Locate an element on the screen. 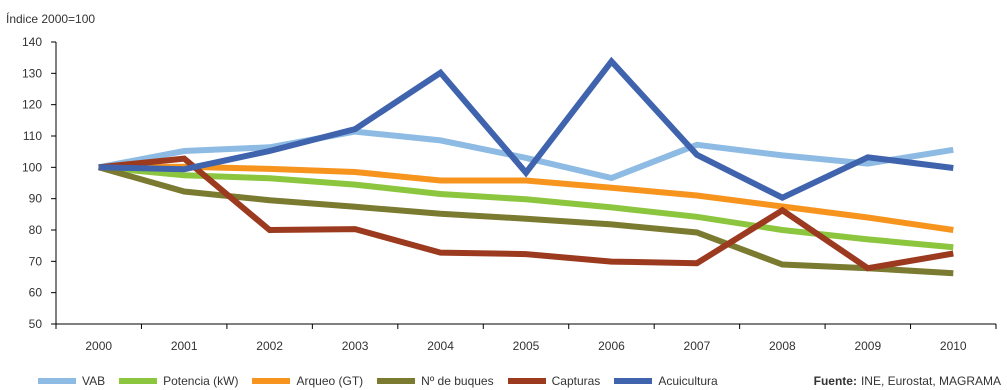  legend-label: Acuicultura is located at coordinates (688, 381).